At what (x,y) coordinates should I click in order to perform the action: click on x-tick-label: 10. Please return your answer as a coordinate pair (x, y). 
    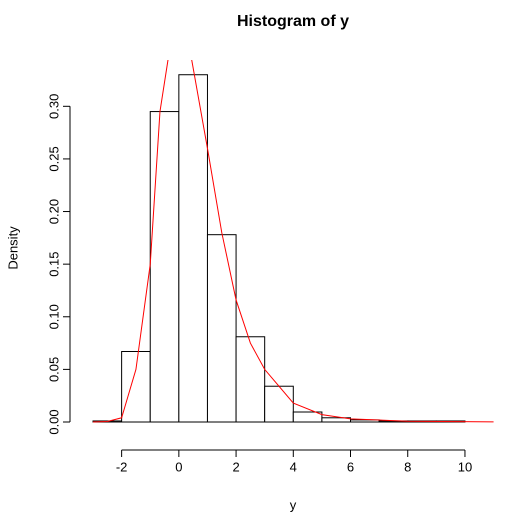
    Looking at the image, I should click on (465, 466).